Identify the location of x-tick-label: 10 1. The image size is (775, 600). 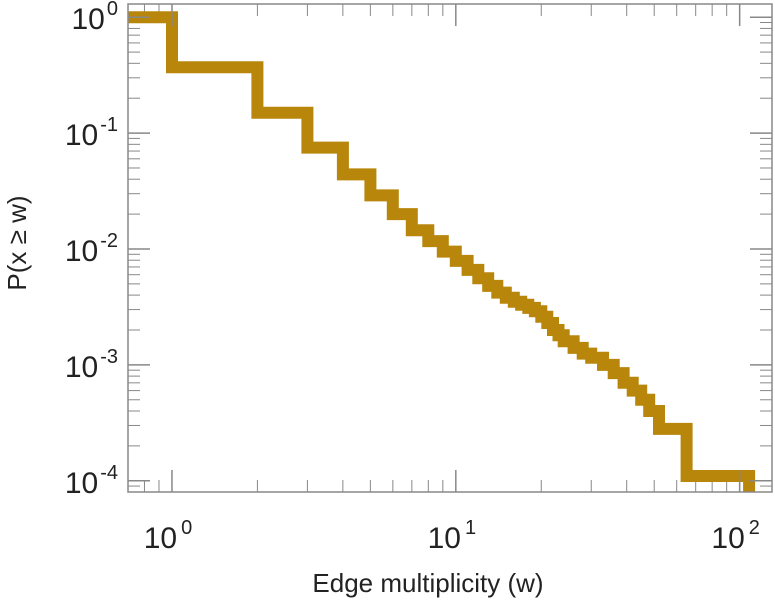
(452, 536).